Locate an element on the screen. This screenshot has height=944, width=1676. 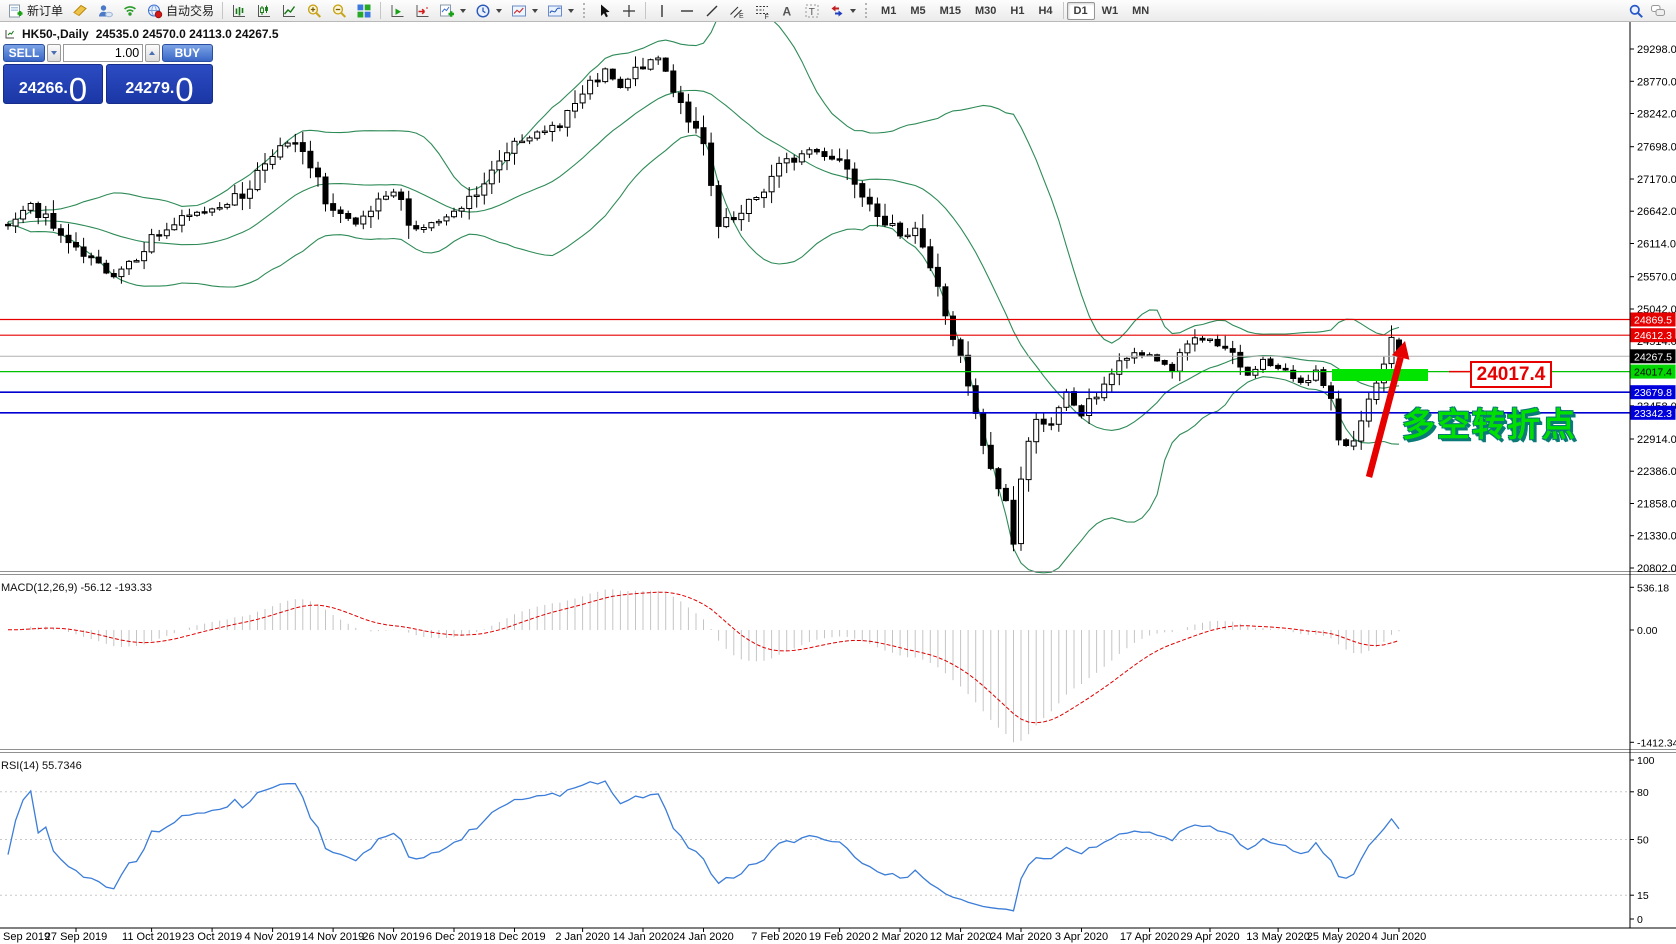
sell-price-box: 24266. 0 is located at coordinates (53, 85).